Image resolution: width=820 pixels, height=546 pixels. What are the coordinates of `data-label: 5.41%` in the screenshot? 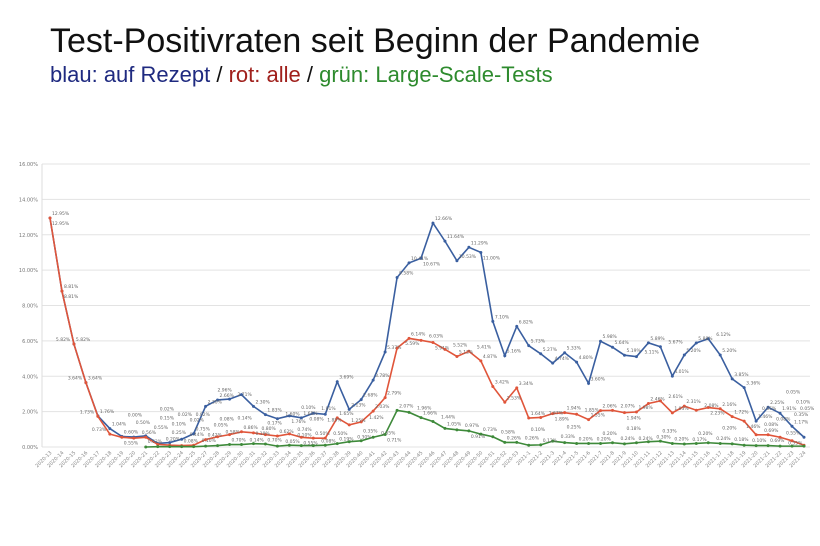 It's located at (484, 347).